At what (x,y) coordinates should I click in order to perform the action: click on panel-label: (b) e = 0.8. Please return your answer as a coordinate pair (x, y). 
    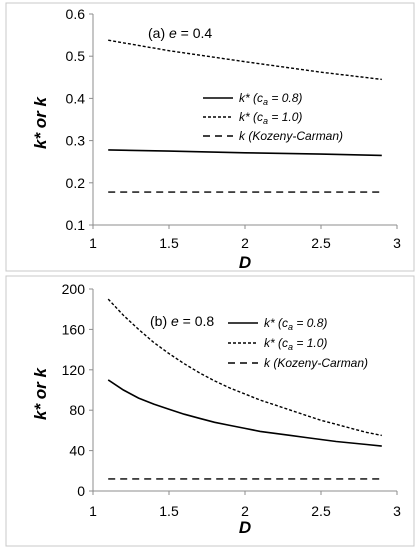
    Looking at the image, I should click on (182, 321).